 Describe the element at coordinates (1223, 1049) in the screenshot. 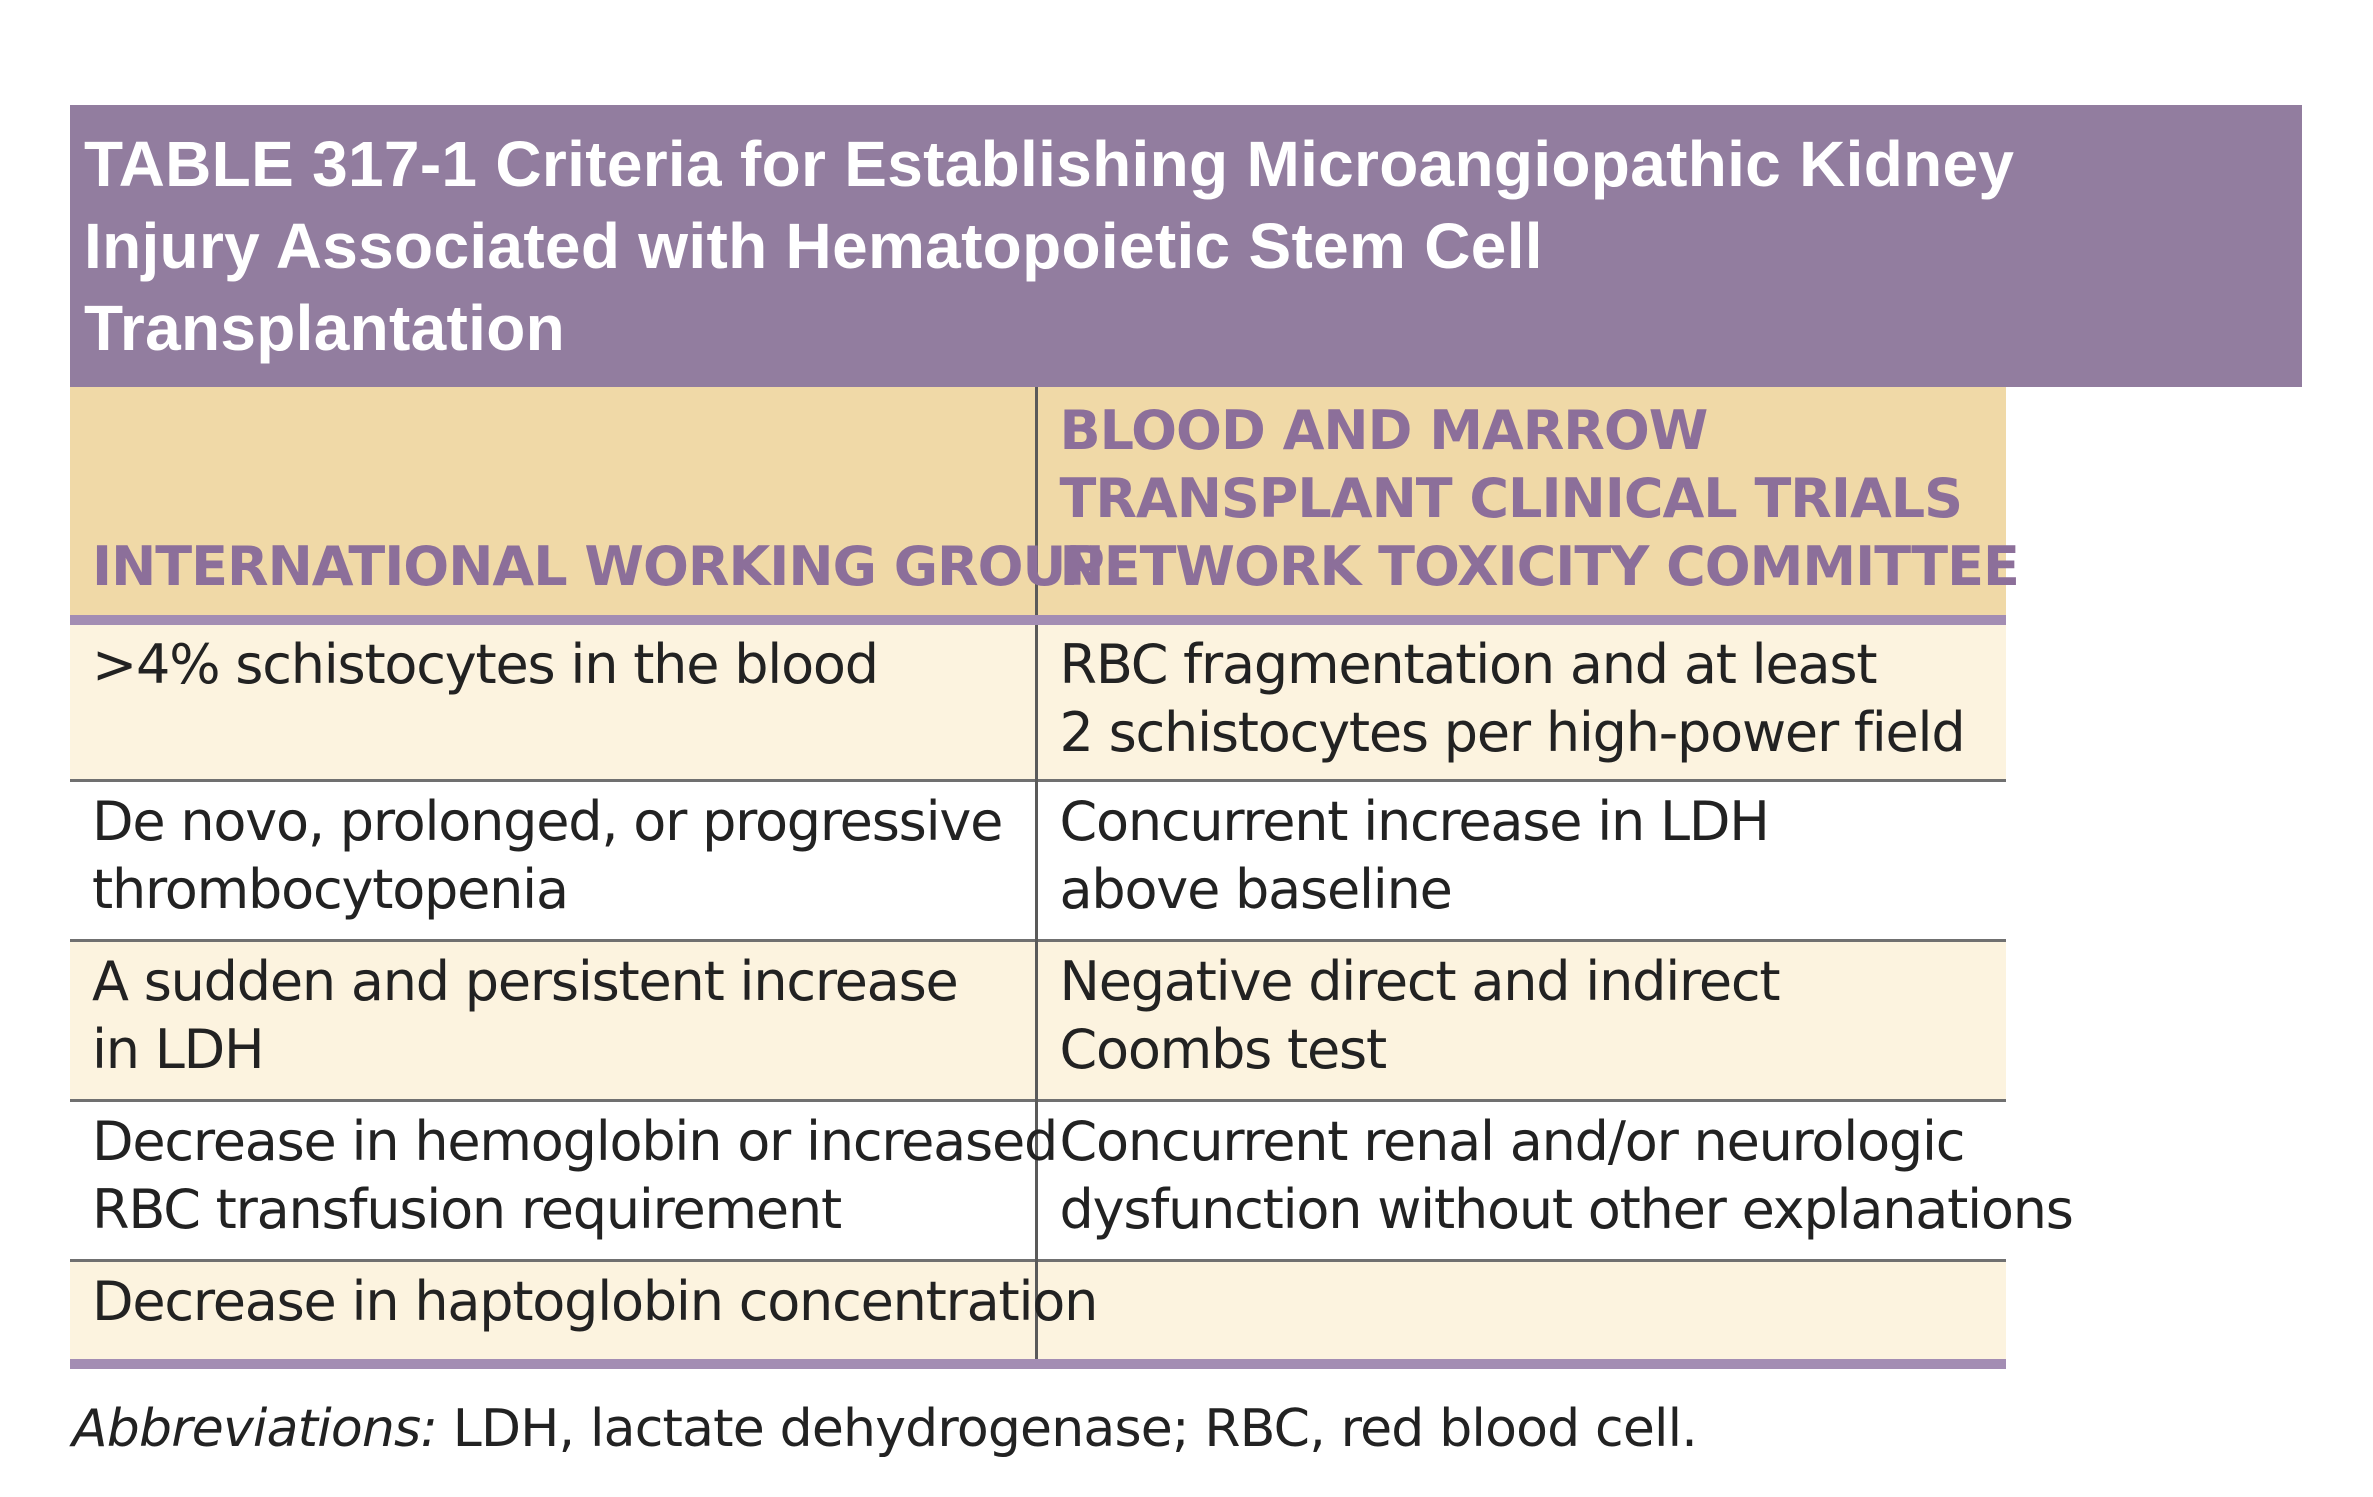

I see `cell-line: Coombs test` at that location.